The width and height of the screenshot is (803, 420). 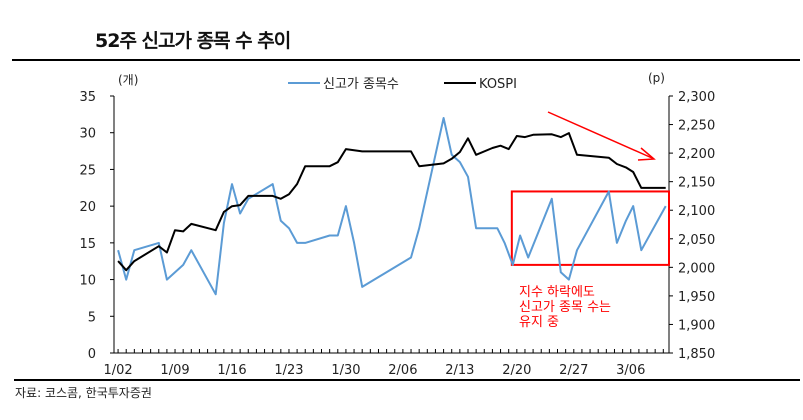 What do you see at coordinates (345, 370) in the screenshot?
I see `x-tick-label: 1/30` at bounding box center [345, 370].